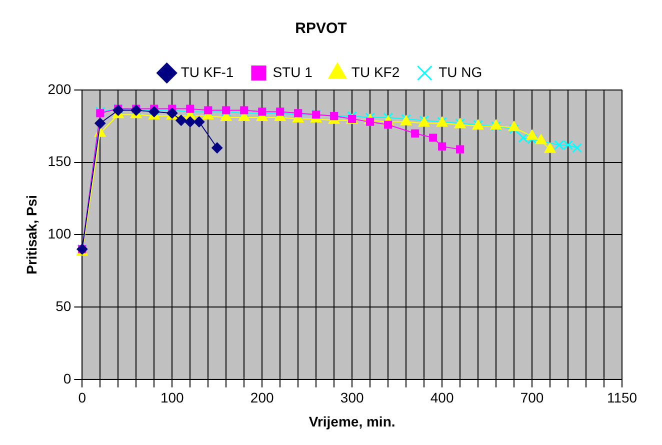  What do you see at coordinates (321, 29) in the screenshot?
I see `chart-title: RPVOT` at bounding box center [321, 29].